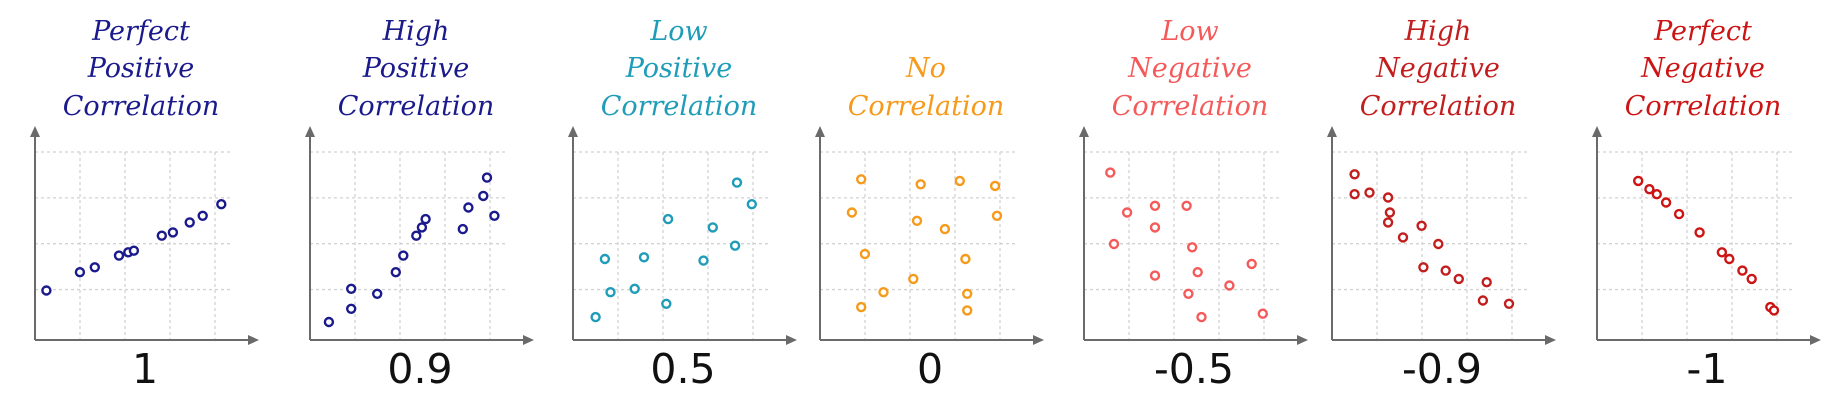 The image size is (1845, 403). I want to click on correlation-value: 0.9, so click(419, 369).